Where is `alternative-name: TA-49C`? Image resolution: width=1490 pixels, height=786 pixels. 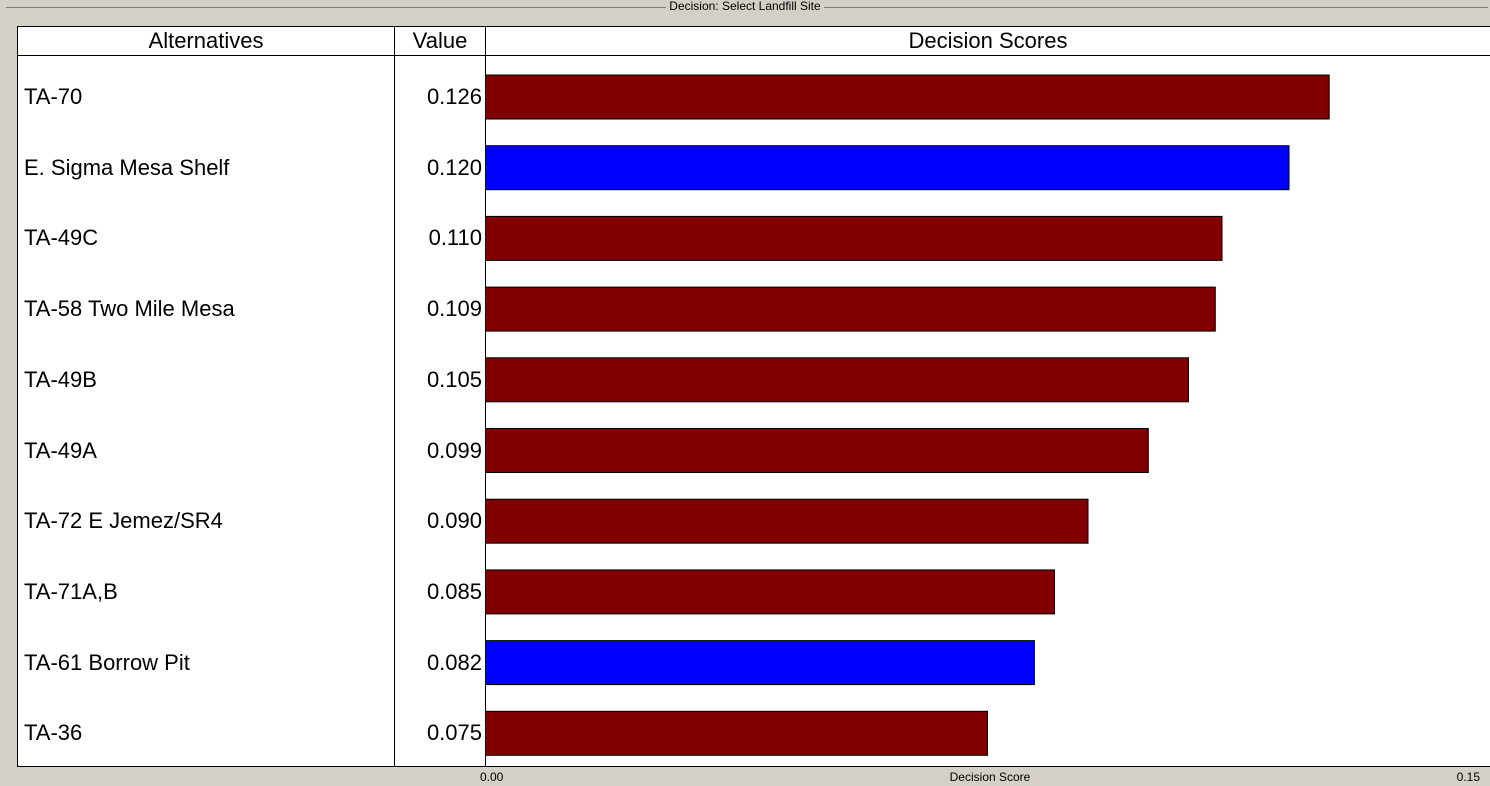 alternative-name: TA-49C is located at coordinates (61, 238).